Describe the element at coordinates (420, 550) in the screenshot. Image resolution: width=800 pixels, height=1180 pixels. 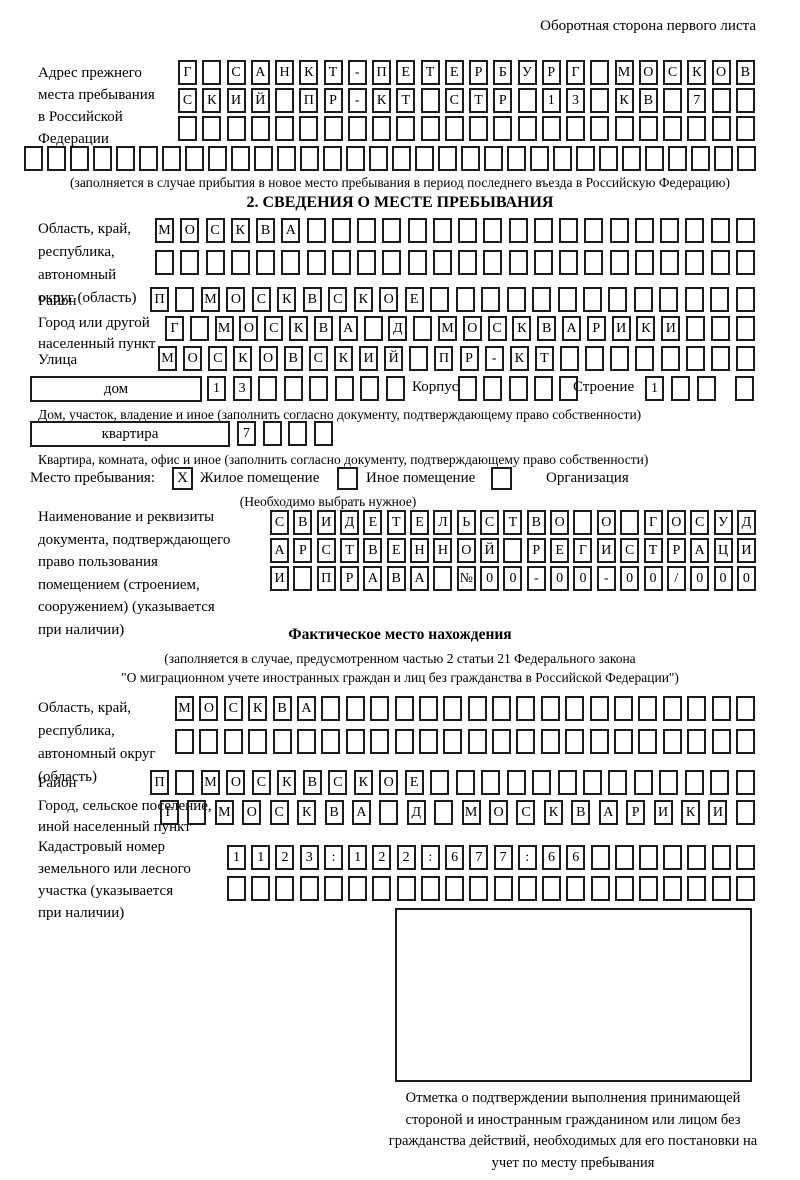
I see `char-box: Н` at that location.